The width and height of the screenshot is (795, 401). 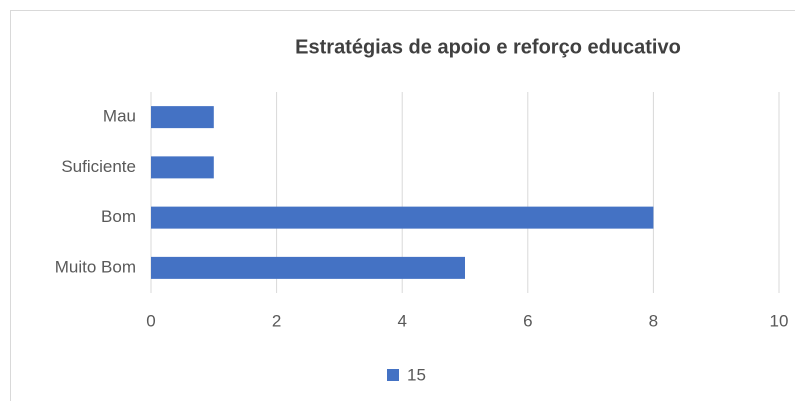 What do you see at coordinates (118, 216) in the screenshot?
I see `y-tick-label: Bom` at bounding box center [118, 216].